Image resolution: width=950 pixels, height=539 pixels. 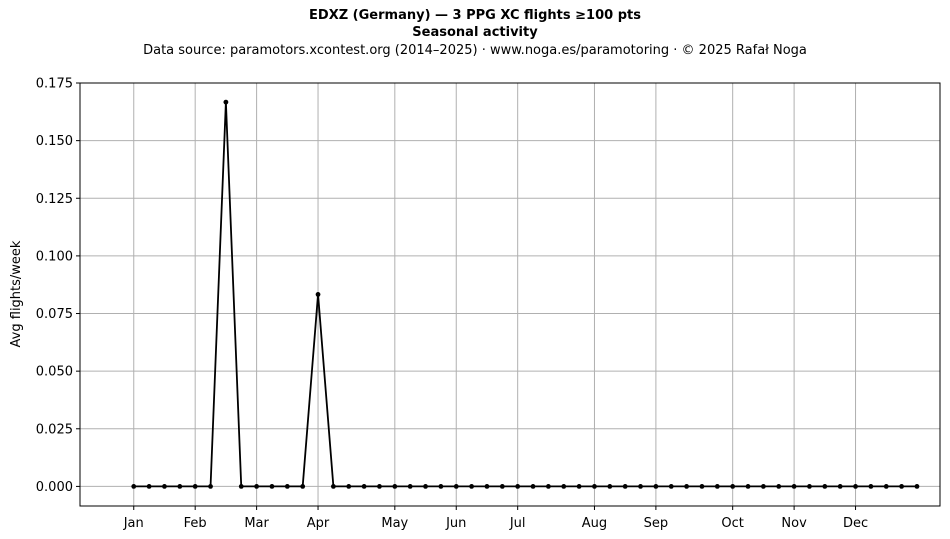 I want to click on y-tick-label: 0.100, so click(x=54, y=256).